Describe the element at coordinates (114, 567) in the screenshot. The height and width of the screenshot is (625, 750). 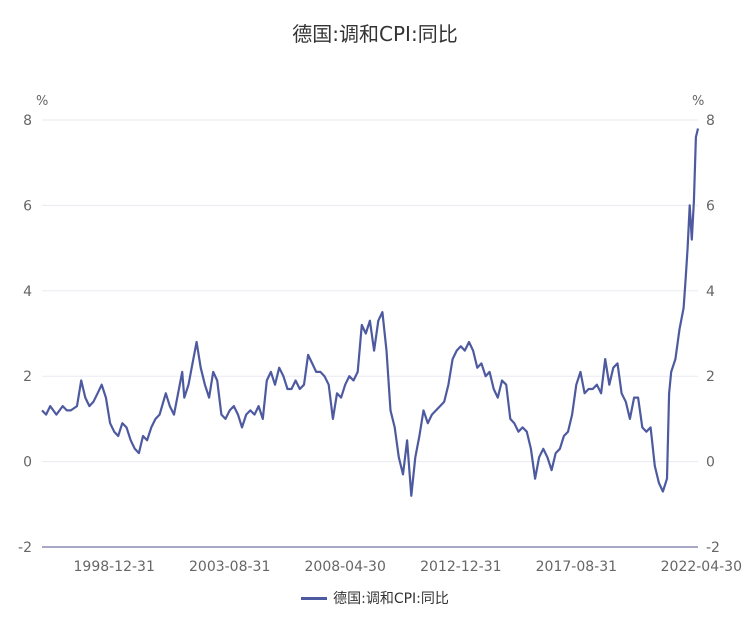
I see `x-tick-label: 1998-12-31` at that location.